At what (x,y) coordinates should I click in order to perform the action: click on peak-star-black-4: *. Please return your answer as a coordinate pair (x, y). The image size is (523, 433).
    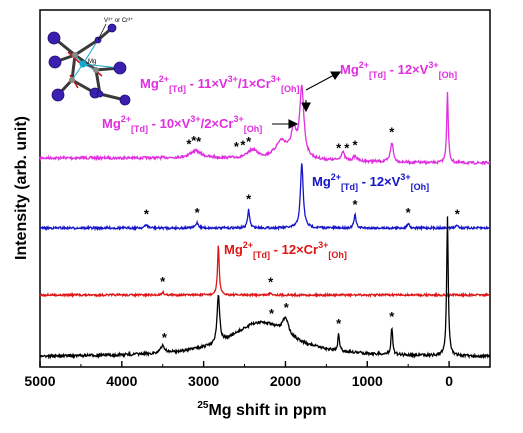
    Looking at the image, I should click on (392, 316).